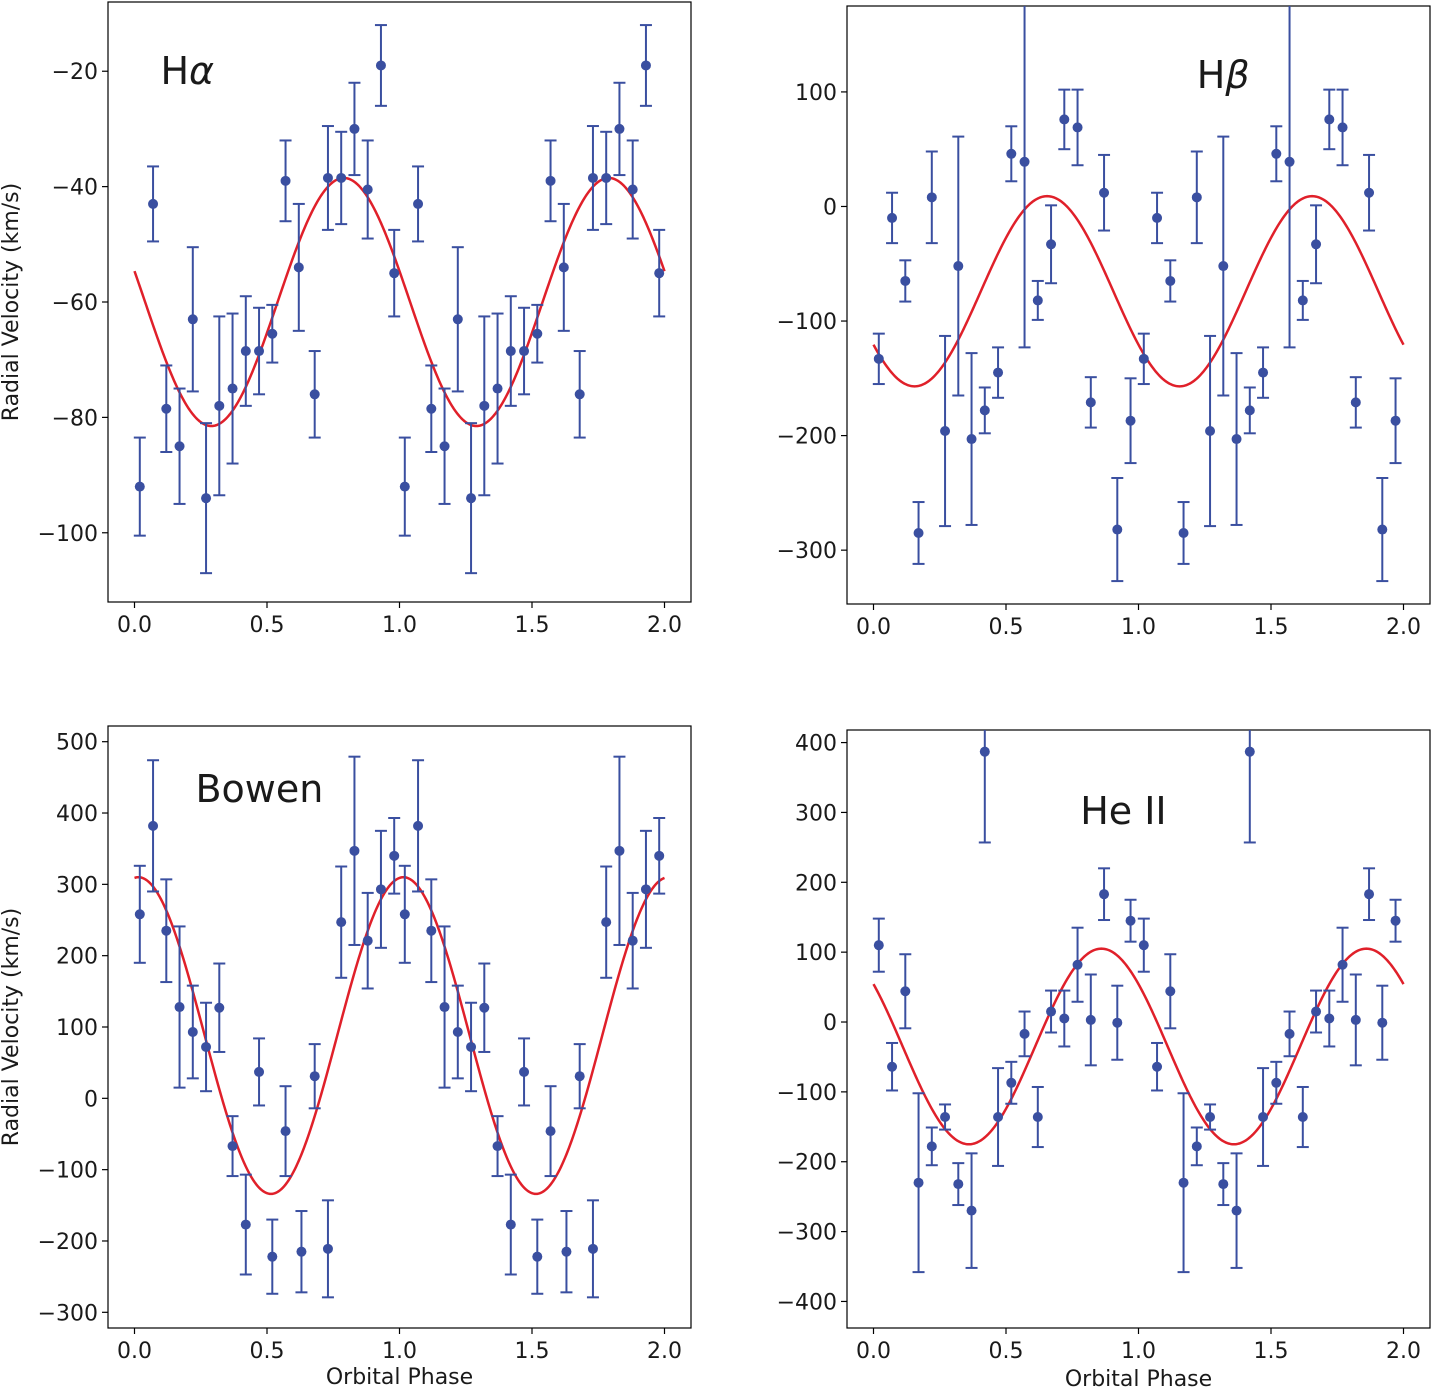 The width and height of the screenshot is (1432, 1389). I want to click on panel-title: Bowen, so click(259, 789).